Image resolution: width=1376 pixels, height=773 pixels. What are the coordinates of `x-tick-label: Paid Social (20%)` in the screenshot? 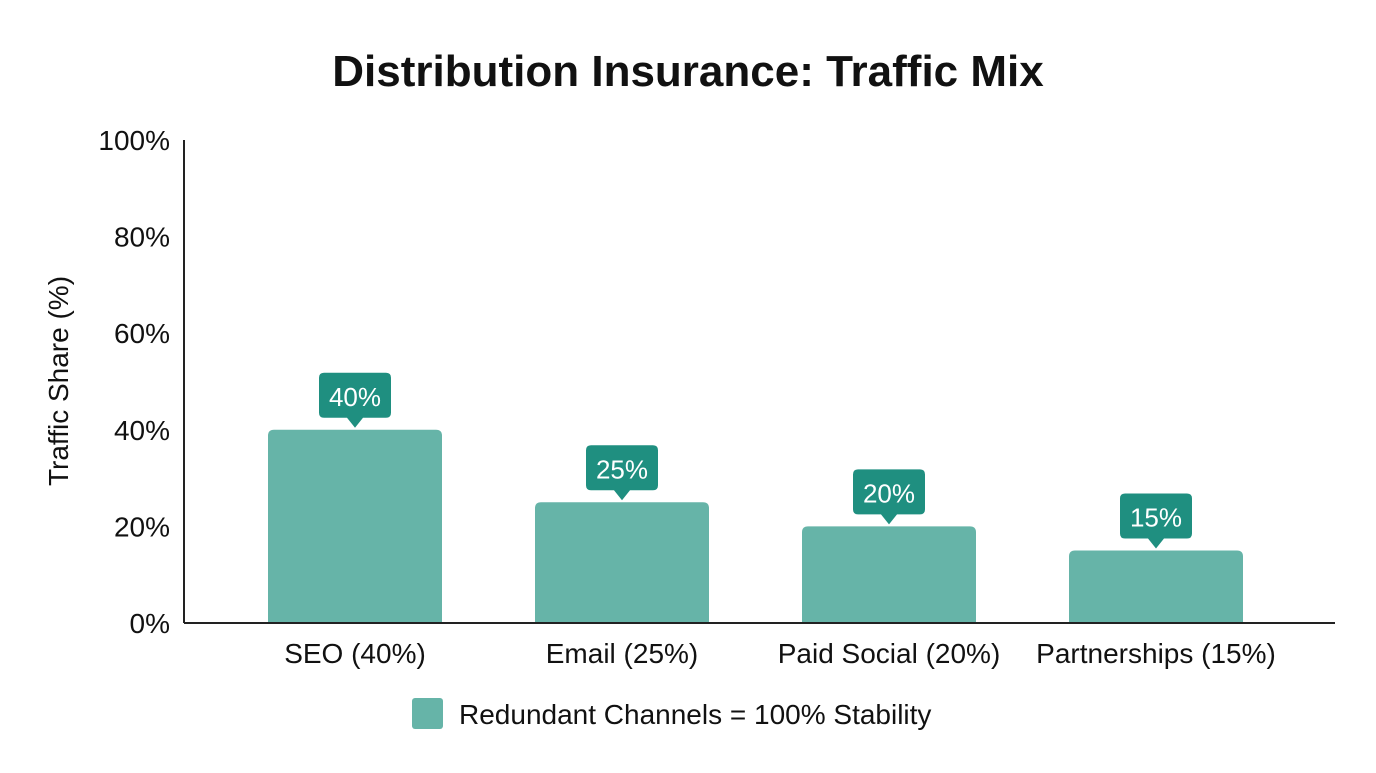 It's located at (889, 653).